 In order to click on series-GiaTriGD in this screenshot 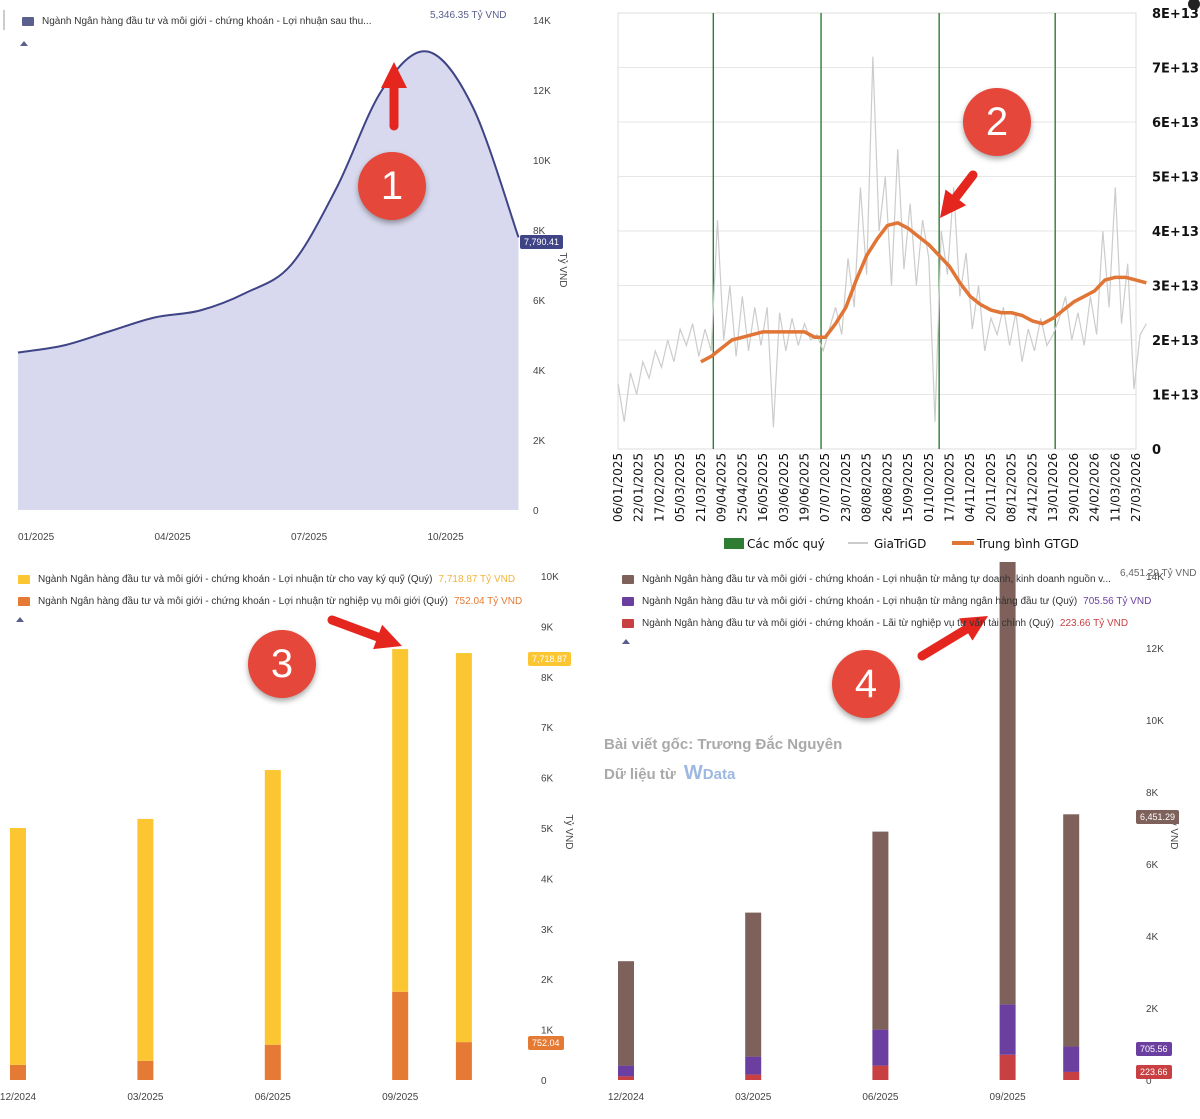, I will do `click(882, 242)`.